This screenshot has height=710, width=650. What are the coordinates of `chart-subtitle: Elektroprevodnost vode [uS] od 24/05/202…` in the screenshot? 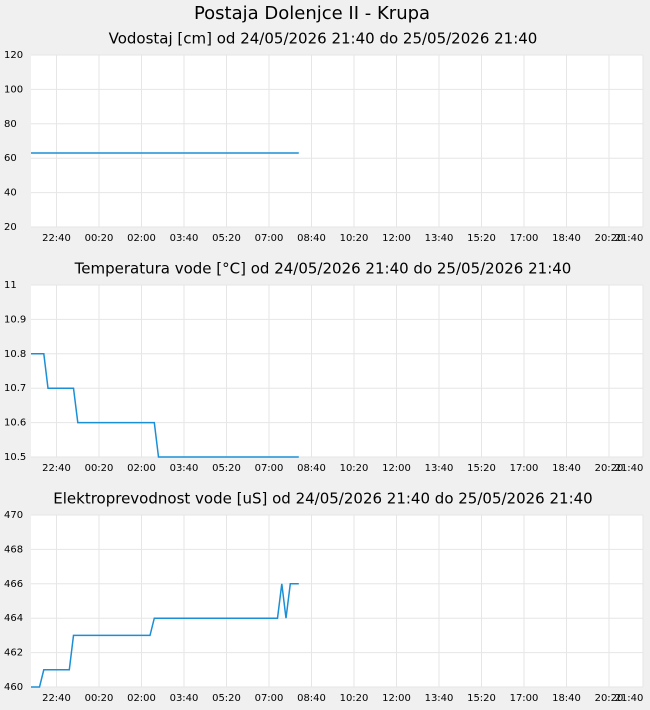 It's located at (322, 499).